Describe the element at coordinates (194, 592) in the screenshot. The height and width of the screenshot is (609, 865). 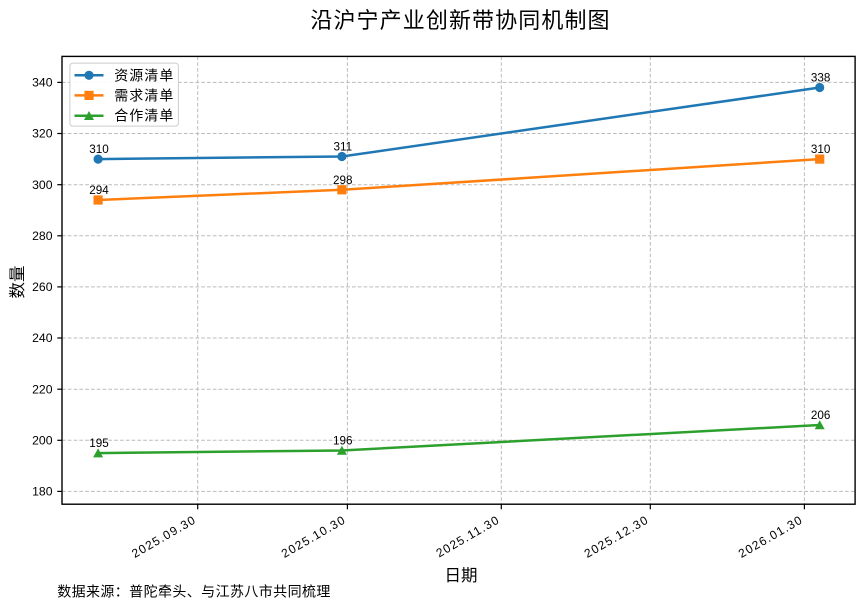
I see `svg-text: 数据来源：普陀牵头、与江苏八市共同梳理` at that location.